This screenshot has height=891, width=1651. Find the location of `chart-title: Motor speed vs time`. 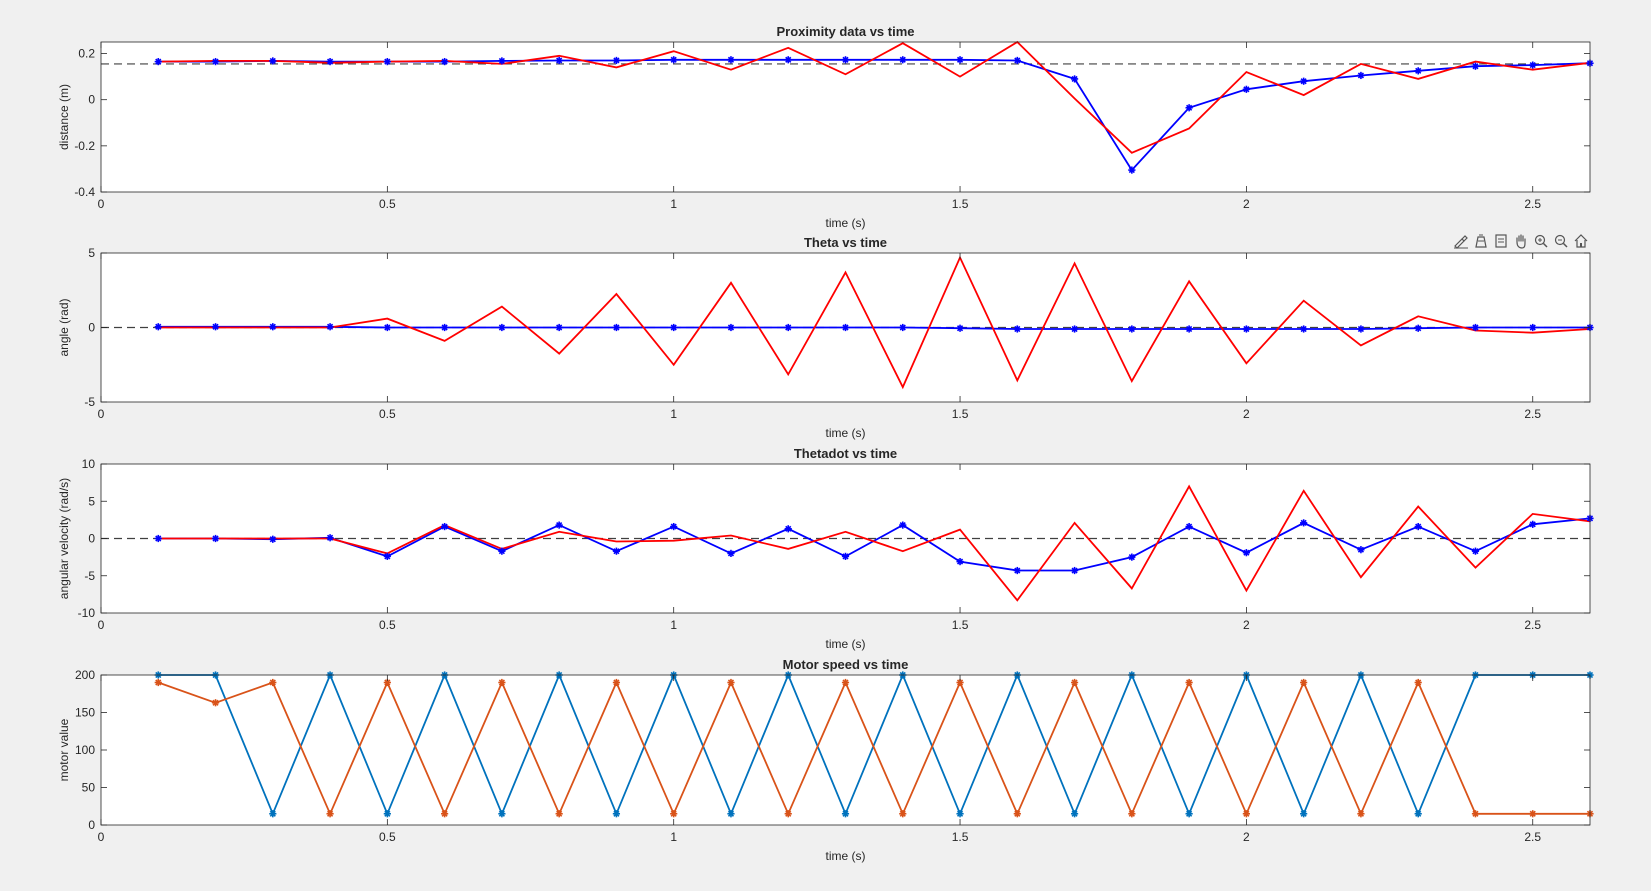

chart-title: Motor speed vs time is located at coordinates (846, 664).